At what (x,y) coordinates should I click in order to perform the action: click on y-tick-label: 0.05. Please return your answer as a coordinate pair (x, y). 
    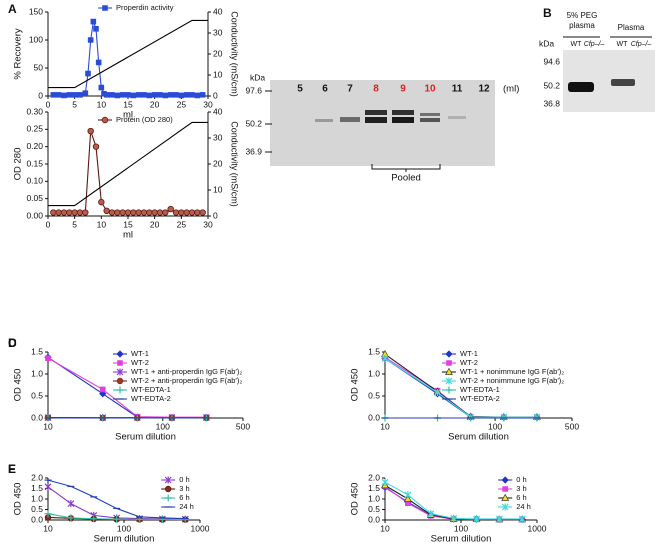
    Looking at the image, I should click on (34, 198).